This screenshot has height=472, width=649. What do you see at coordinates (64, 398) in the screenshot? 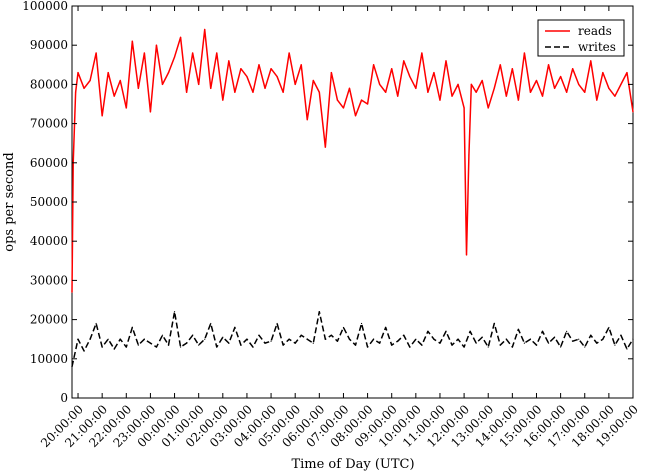
I see `y-tick-label: 0` at bounding box center [64, 398].